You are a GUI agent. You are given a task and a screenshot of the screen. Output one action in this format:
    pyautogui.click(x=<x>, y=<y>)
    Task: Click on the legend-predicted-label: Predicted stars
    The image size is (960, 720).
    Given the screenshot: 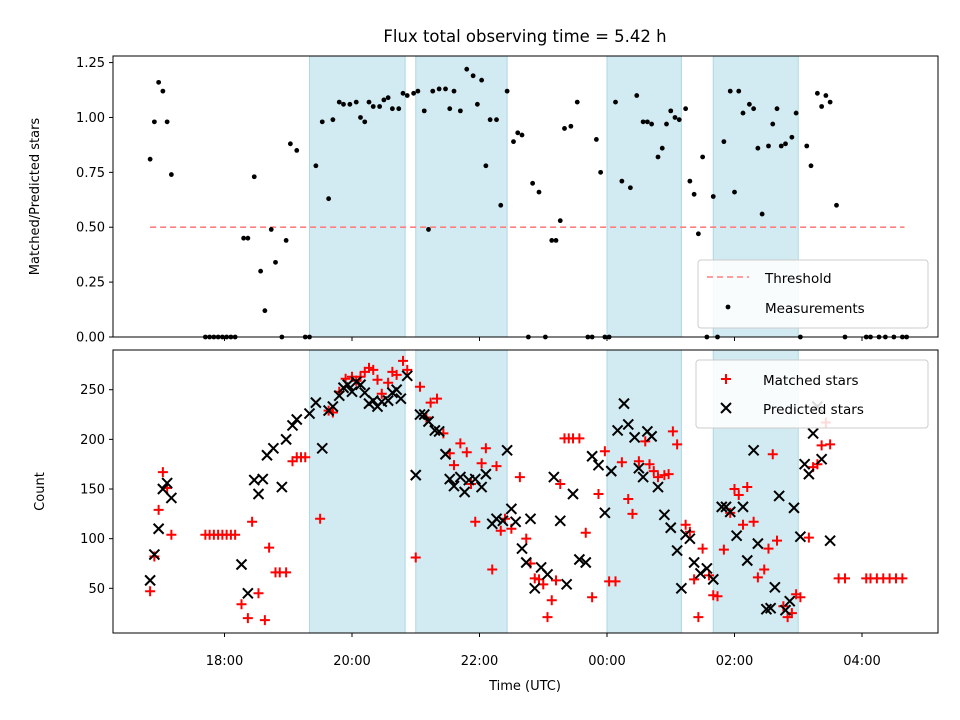 What is the action you would take?
    pyautogui.click(x=813, y=410)
    